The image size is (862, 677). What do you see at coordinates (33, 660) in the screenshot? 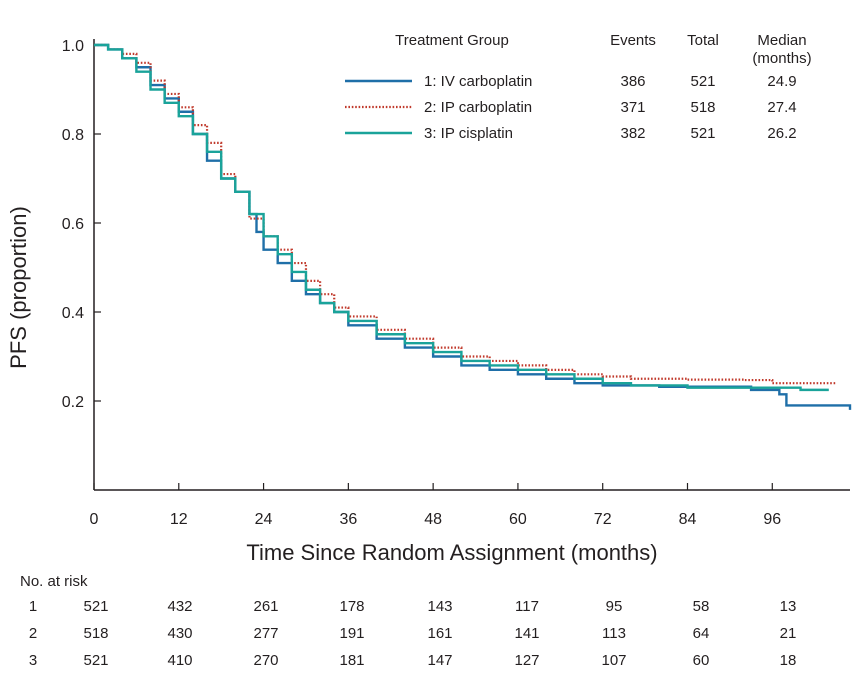
I see `at-risk-row-label: 3` at bounding box center [33, 660].